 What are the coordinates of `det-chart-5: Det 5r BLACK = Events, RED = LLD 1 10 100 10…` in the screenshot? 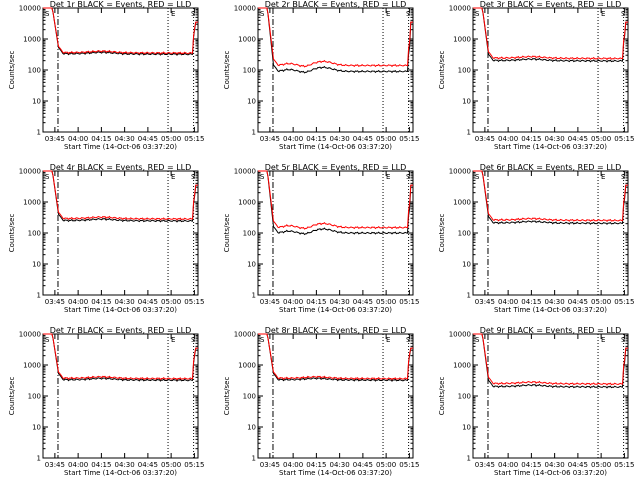 It's located at (321, 238).